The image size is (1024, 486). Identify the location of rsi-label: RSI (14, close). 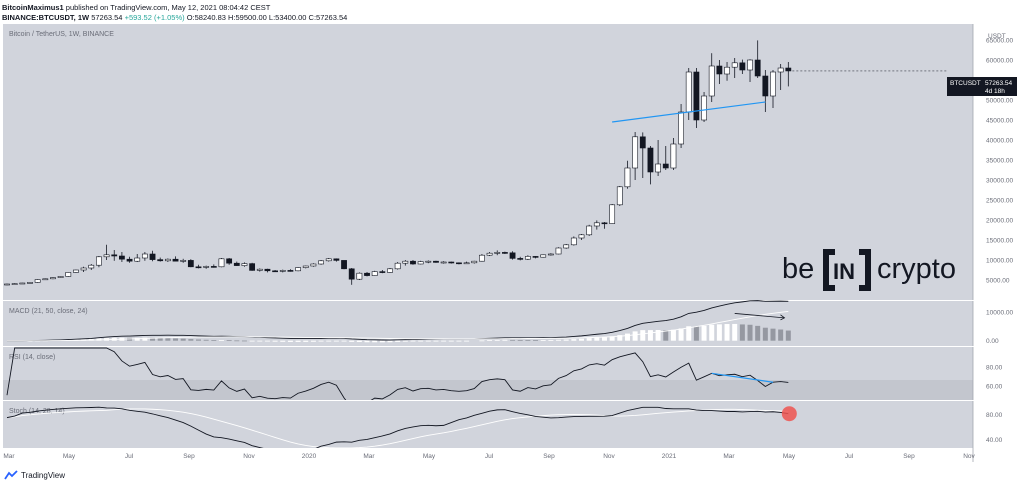
(32, 357).